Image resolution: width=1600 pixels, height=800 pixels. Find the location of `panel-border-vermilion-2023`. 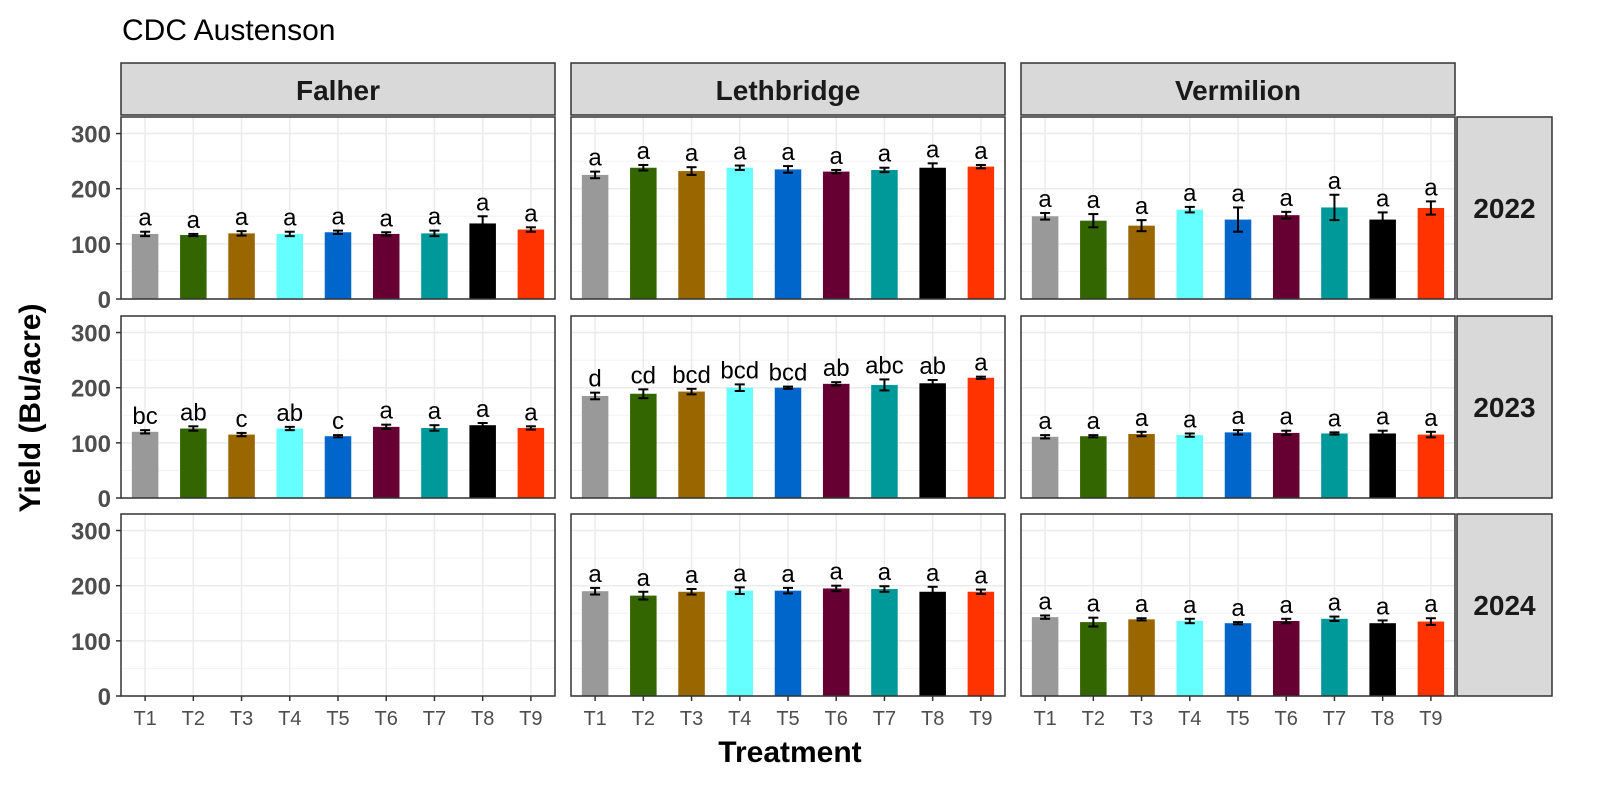

panel-border-vermilion-2023 is located at coordinates (1238, 407).